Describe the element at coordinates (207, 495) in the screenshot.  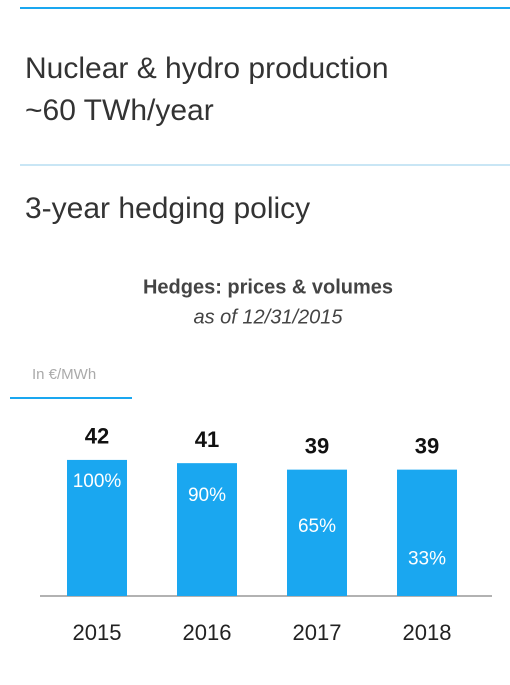
I see `volume-label: 90%` at that location.